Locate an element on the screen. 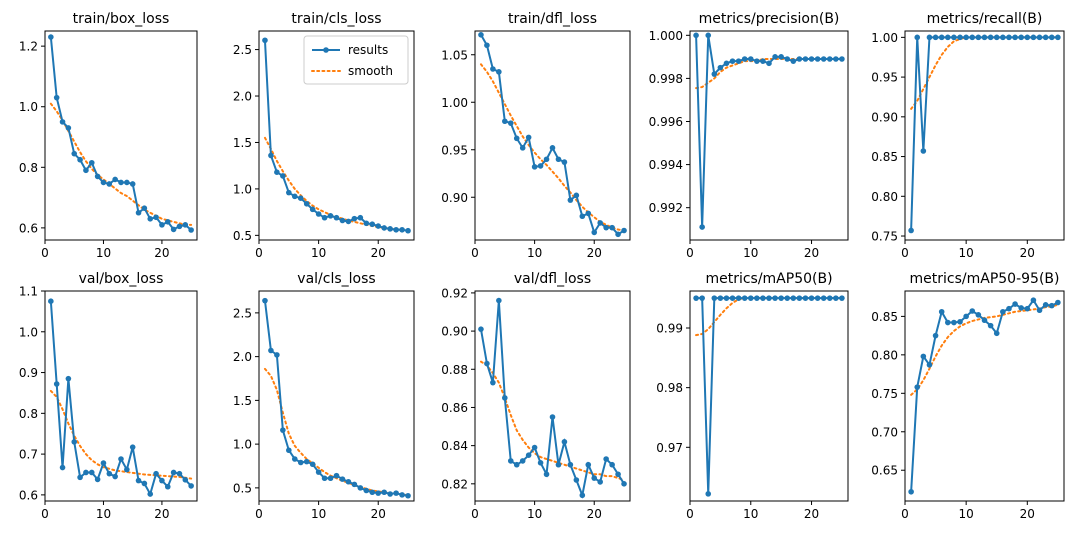 The width and height of the screenshot is (1080, 540). y-tick-label: 0.70 is located at coordinates (884, 432).